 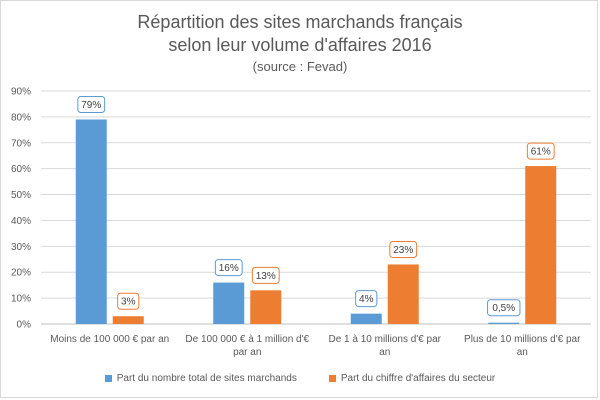 I want to click on data-label: 16%, so click(x=229, y=268).